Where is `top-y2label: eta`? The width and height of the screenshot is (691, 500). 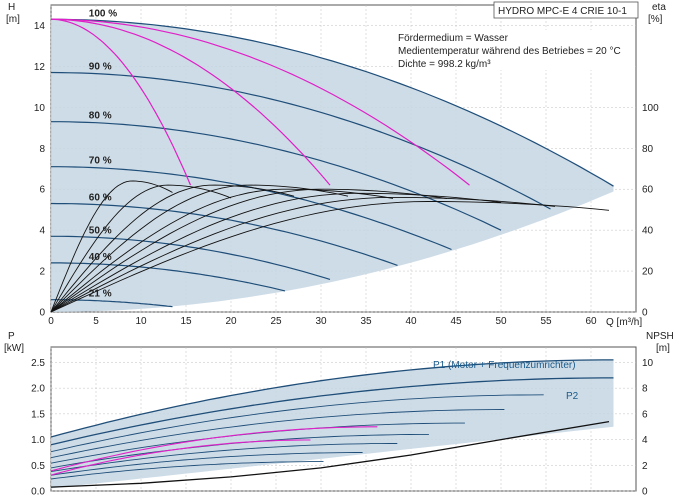
top-y2label: eta is located at coordinates (659, 7).